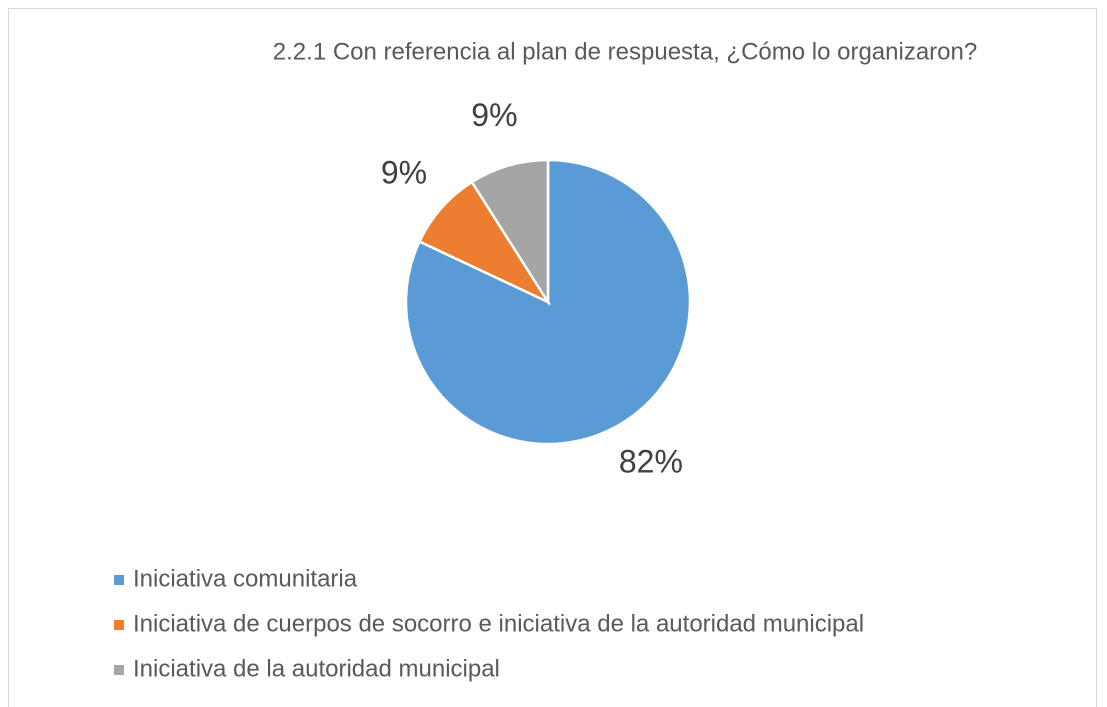 The width and height of the screenshot is (1107, 707). Describe the element at coordinates (245, 578) in the screenshot. I see `legend-label: Iniciativa comunitaria` at that location.